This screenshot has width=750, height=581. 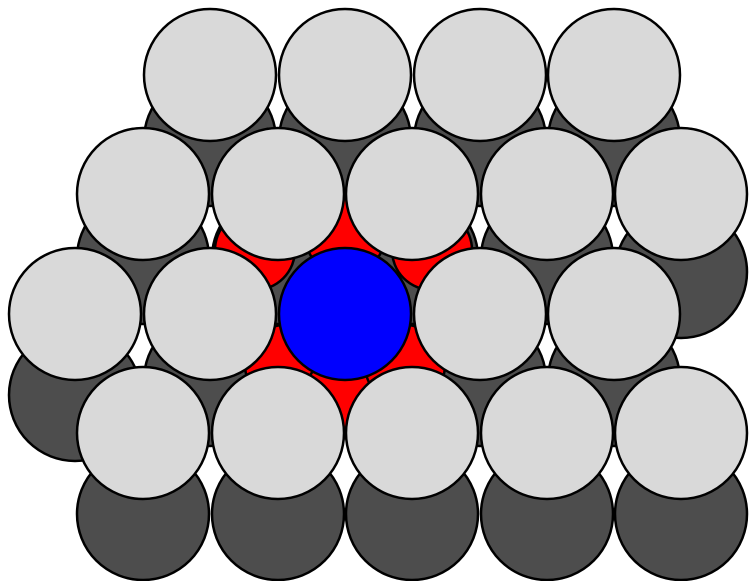 I want to click on adsorbate-layer, so click(x=345, y=314).